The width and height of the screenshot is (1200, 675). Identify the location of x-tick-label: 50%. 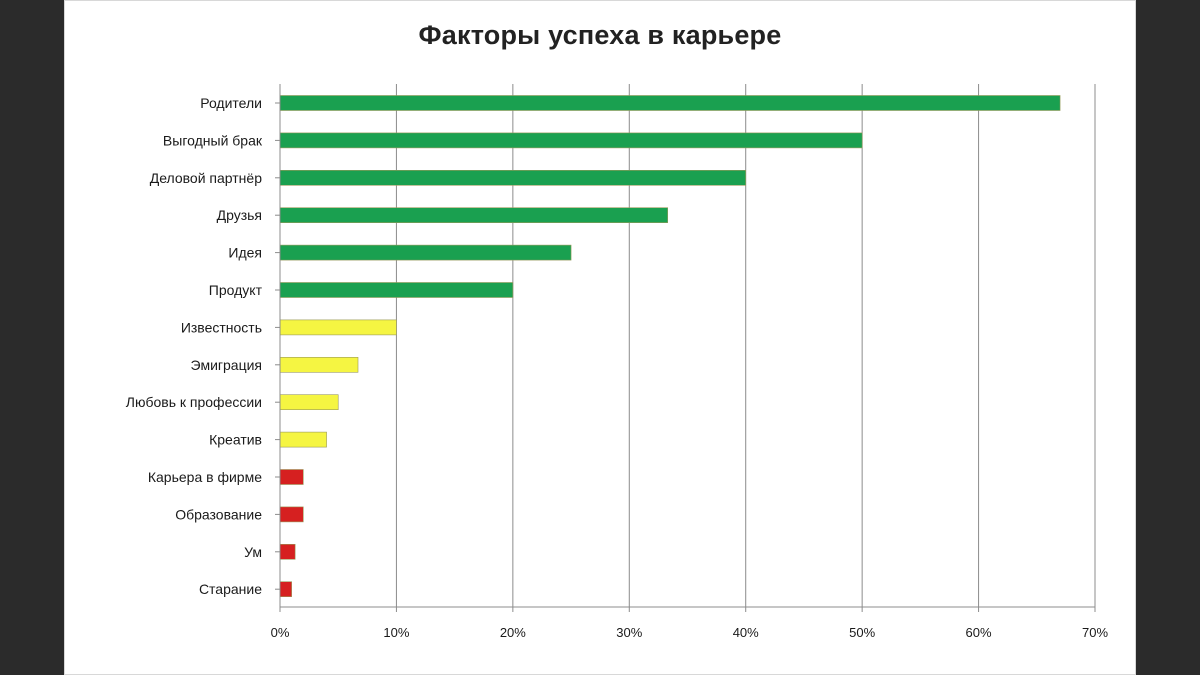
(862, 632).